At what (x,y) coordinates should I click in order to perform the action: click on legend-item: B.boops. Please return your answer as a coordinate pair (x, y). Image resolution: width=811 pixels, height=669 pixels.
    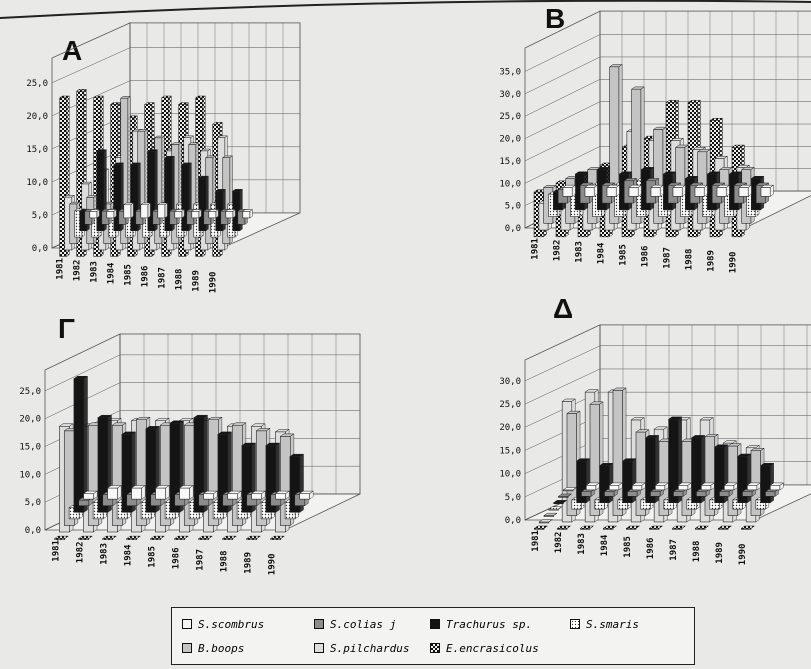
    Looking at the image, I should click on (213, 648).